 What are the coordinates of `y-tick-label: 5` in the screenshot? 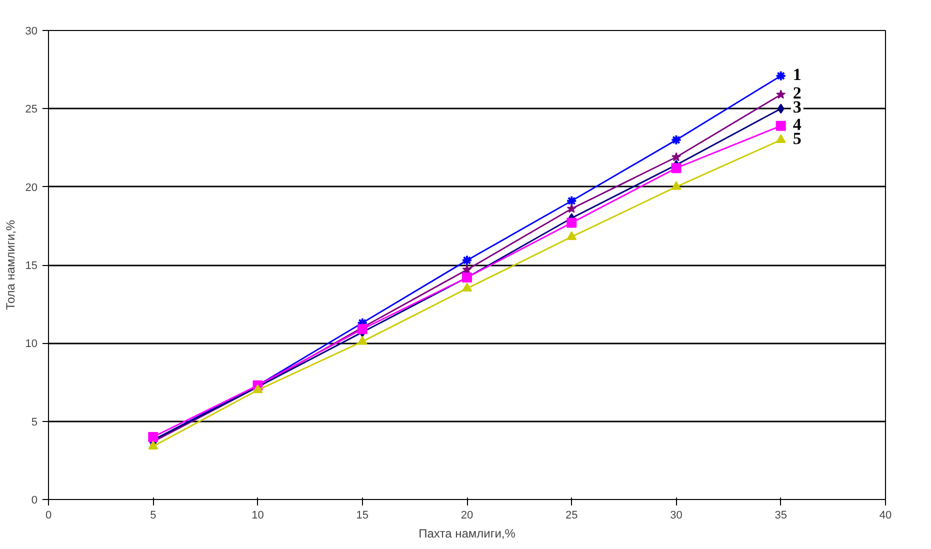 It's located at (34, 422).